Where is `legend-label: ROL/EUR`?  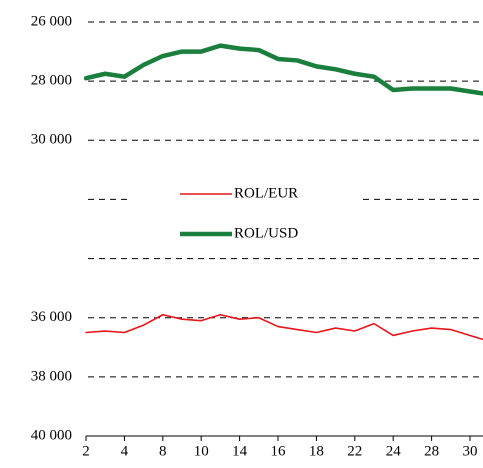
legend-label: ROL/EUR is located at coordinates (266, 193).